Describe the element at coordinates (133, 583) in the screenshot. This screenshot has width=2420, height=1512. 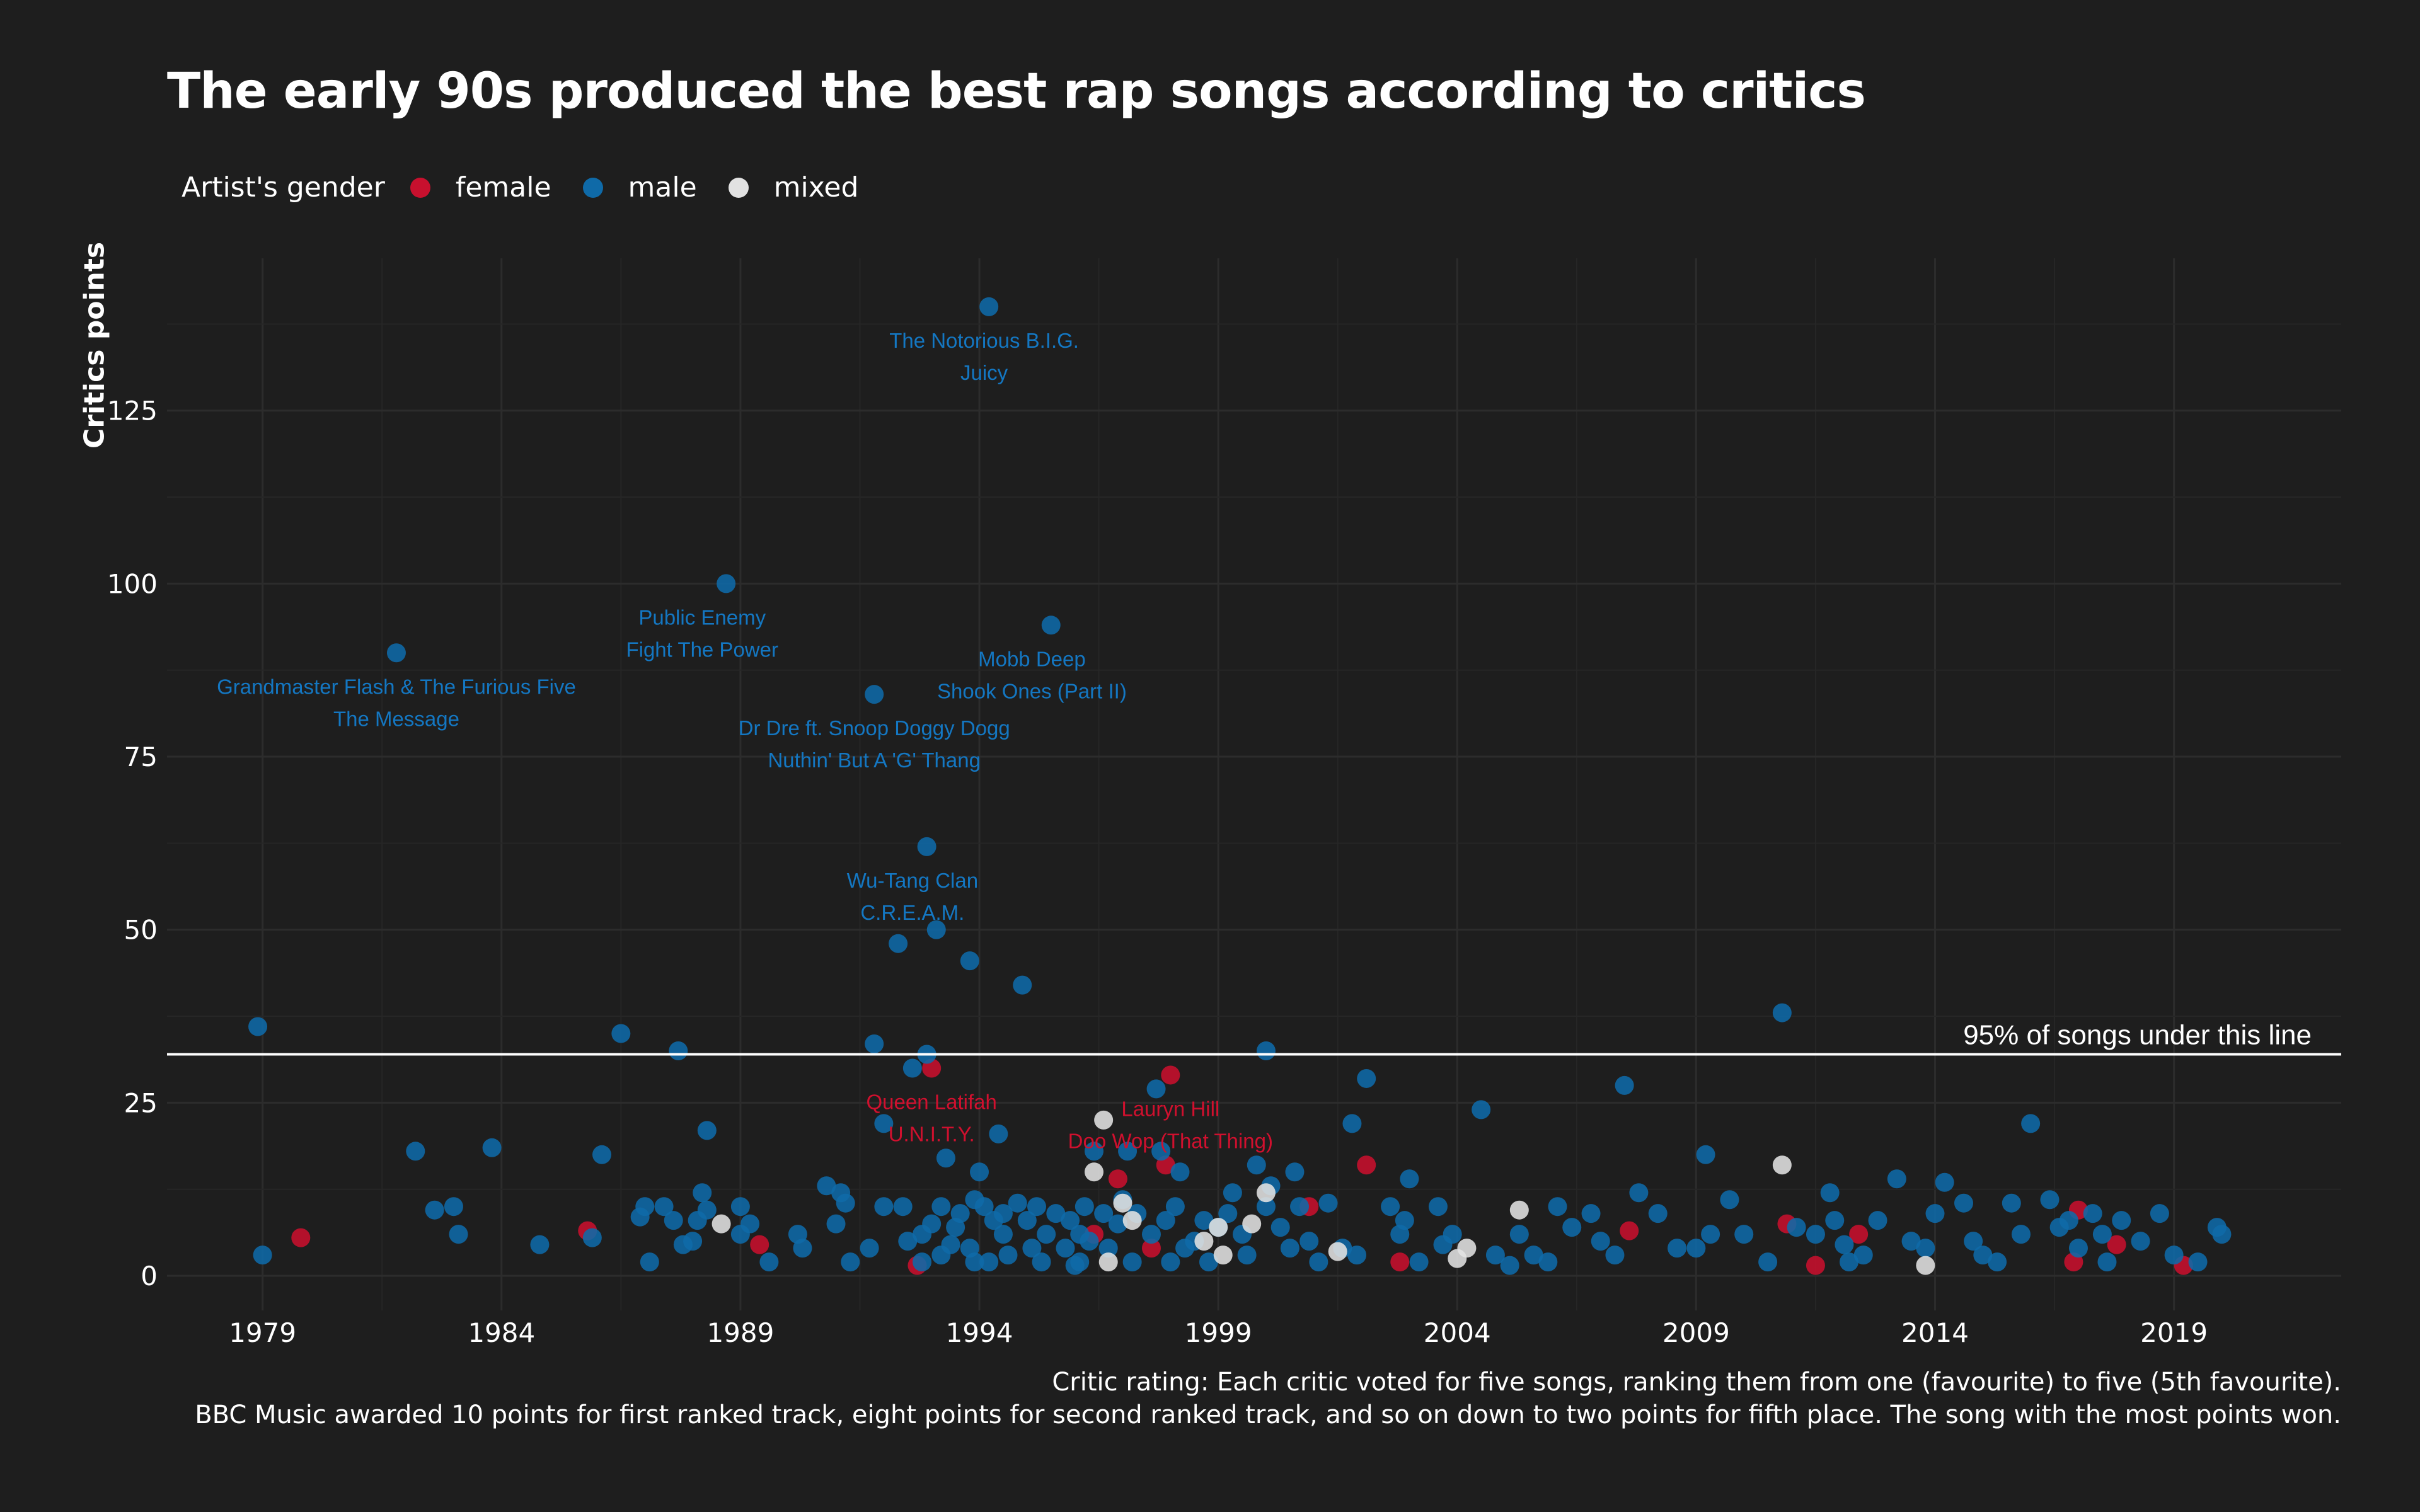
I see `y-tick-label: 100` at that location.